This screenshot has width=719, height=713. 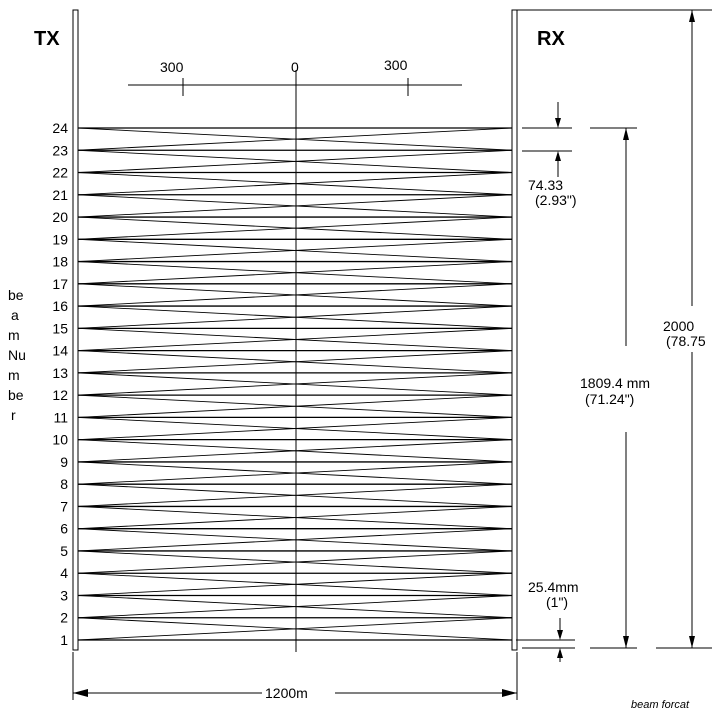 I want to click on top-scale: 300 0 300, so click(x=295, y=76).